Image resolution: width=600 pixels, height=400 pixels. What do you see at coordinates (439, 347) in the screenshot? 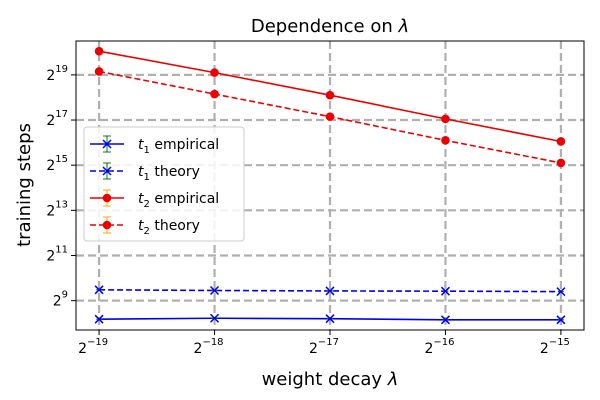
I see `x-tick-label-3: 2−16` at bounding box center [439, 347].